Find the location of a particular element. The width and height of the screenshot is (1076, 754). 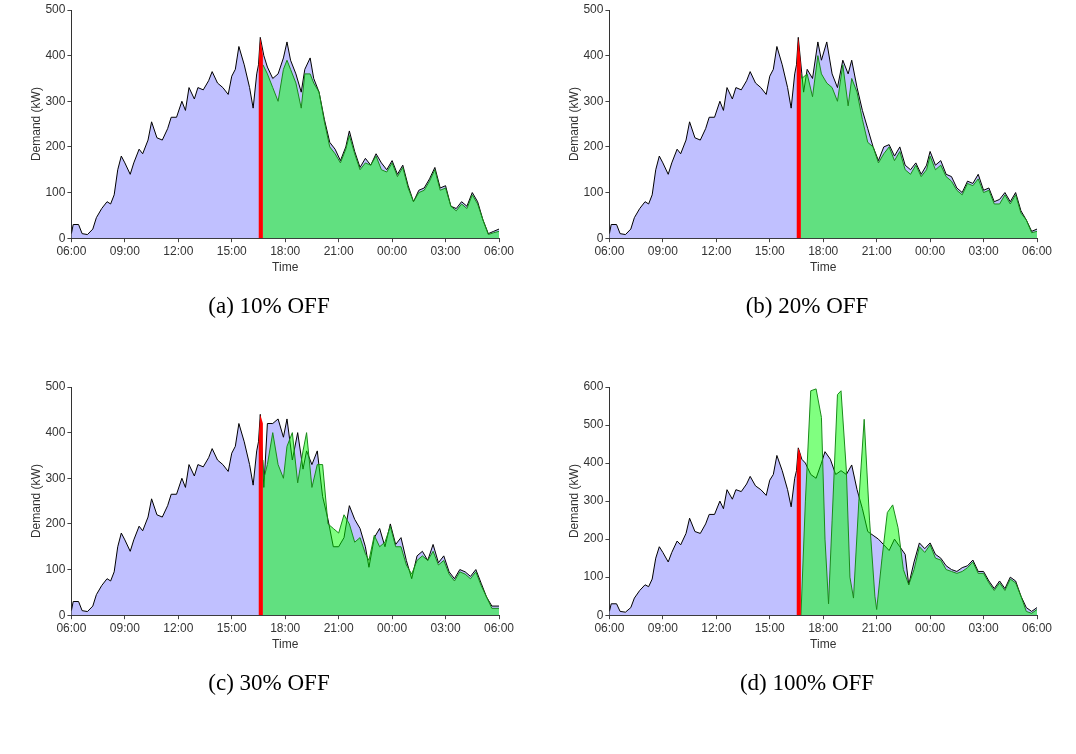

text: (d) 100% OFF is located at coordinates (807, 683).